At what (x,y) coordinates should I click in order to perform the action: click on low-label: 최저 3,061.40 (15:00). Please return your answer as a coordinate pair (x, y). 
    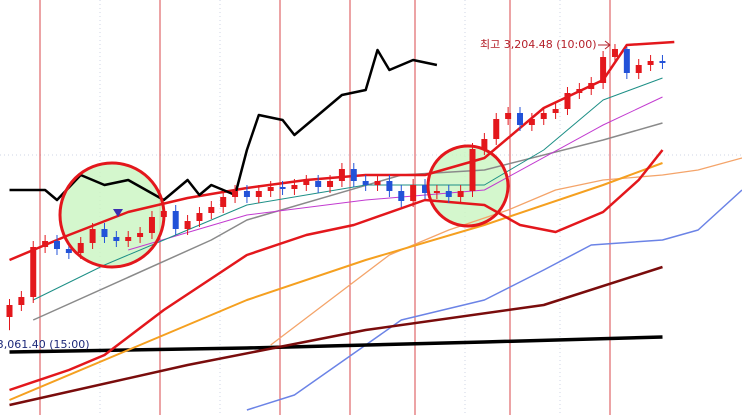
    Looking at the image, I should click on (45, 344).